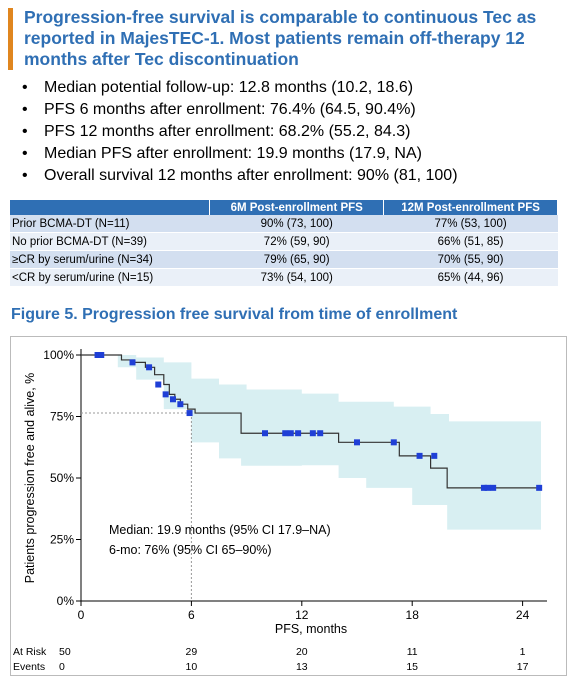  I want to click on table-cell: 79% (65, 90), so click(296, 259).